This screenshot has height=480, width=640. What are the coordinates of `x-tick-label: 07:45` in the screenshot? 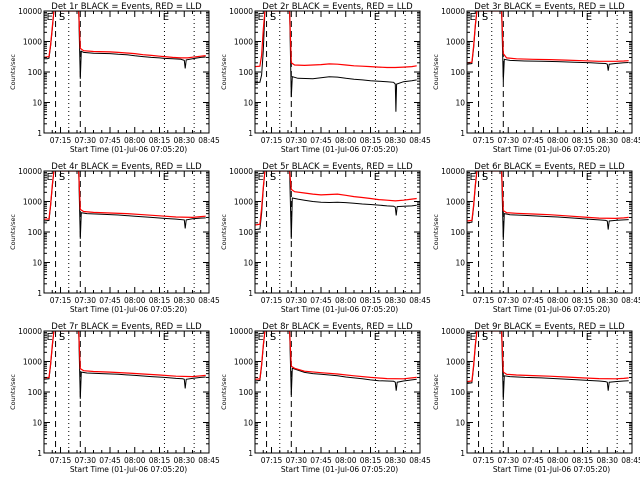 It's located at (321, 300).